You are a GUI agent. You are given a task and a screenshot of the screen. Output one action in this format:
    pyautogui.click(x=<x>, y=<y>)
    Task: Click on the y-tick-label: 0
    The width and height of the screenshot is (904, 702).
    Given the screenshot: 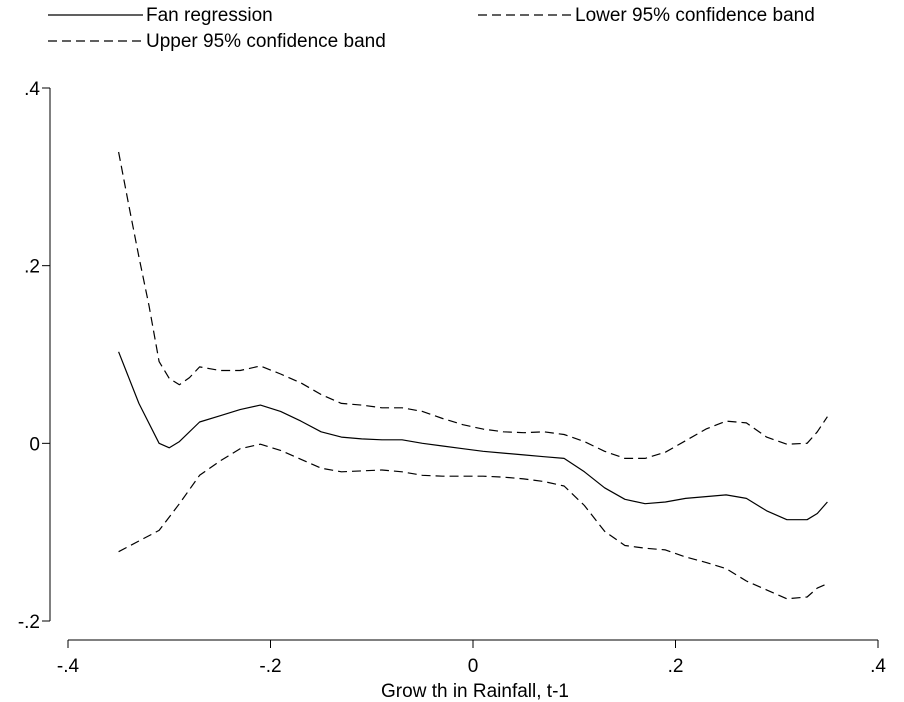 What is the action you would take?
    pyautogui.click(x=34, y=444)
    